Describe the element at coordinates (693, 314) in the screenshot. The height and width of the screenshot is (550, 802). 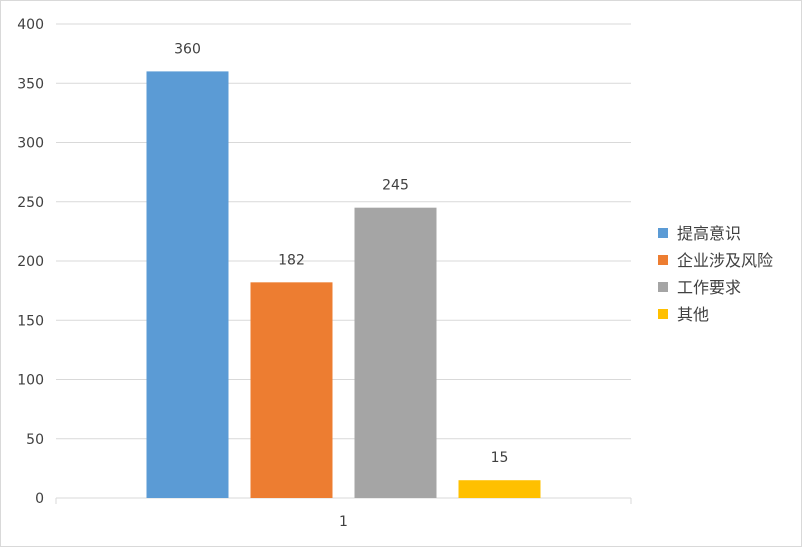
I see `legend-label: 其他` at that location.